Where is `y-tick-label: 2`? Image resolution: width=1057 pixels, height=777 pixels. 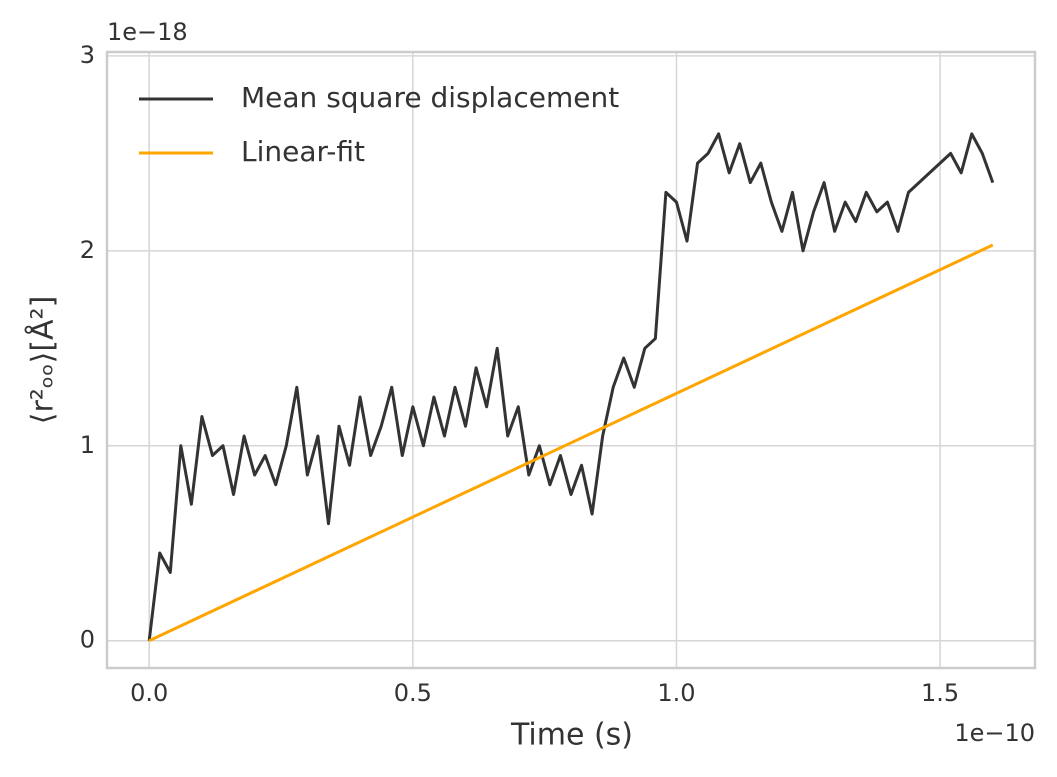 y-tick-label: 2 is located at coordinates (87, 250).